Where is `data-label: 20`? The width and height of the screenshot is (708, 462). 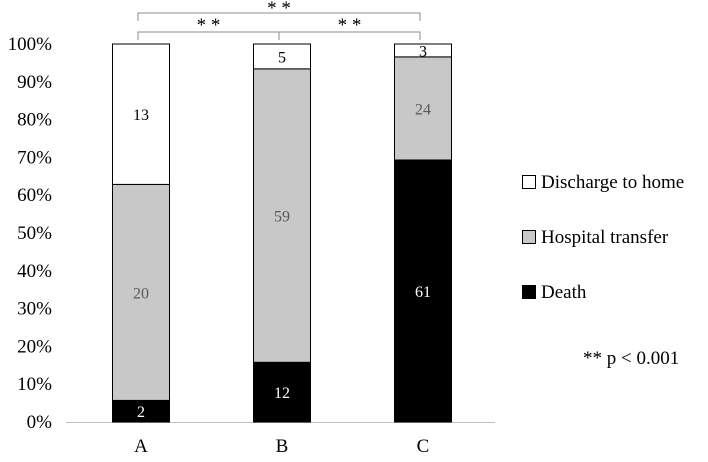
data-label: 20 is located at coordinates (141, 293).